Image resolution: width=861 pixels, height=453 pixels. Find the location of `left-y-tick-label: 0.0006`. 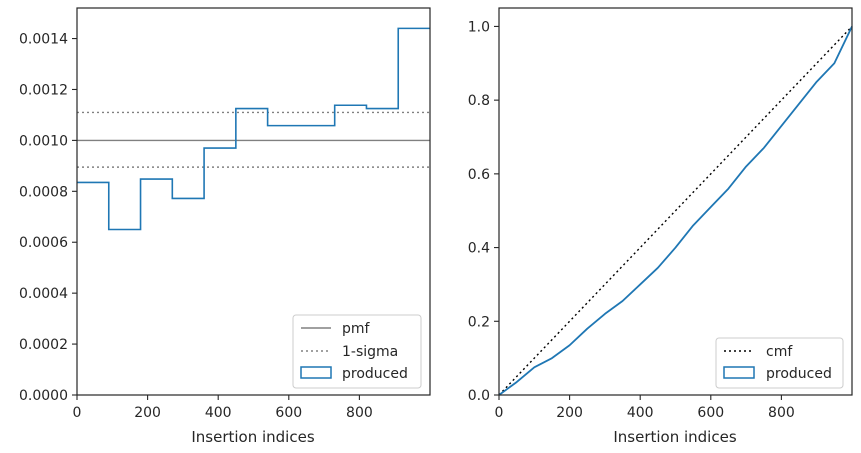

left-y-tick-label: 0.0006 is located at coordinates (43, 243).